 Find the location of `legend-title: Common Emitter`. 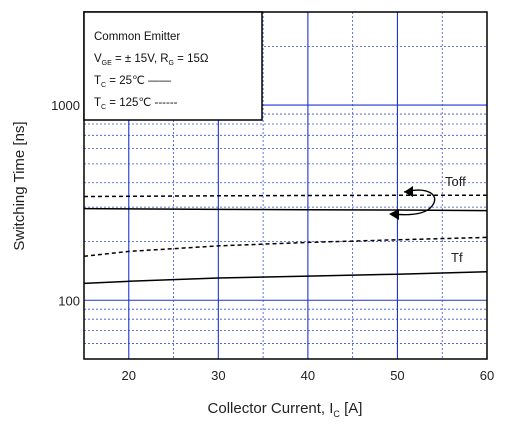

legend-title: Common Emitter is located at coordinates (137, 37).